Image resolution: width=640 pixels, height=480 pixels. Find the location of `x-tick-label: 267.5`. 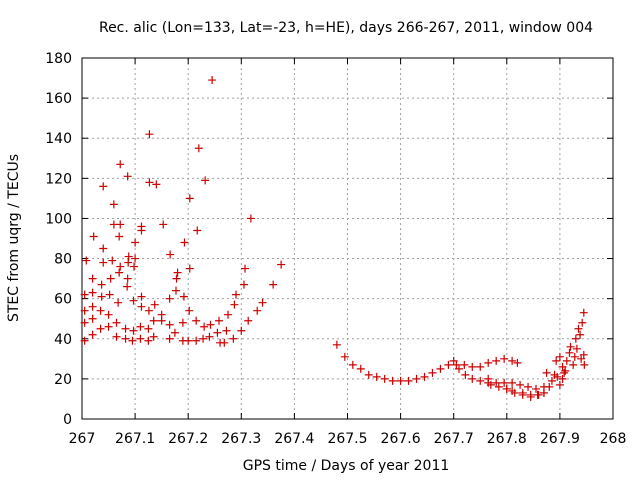

x-tick-label: 267.5 is located at coordinates (347, 439).